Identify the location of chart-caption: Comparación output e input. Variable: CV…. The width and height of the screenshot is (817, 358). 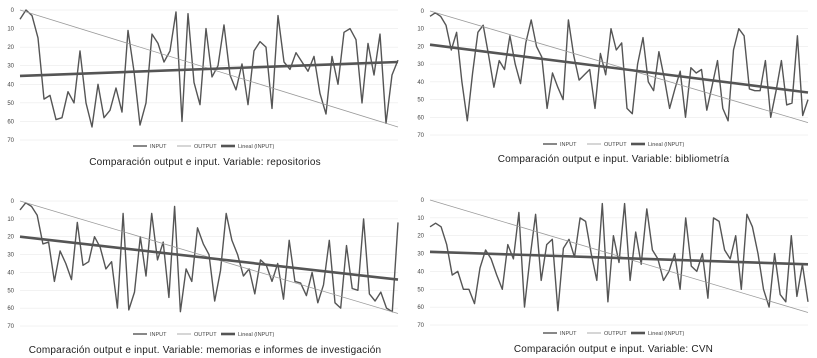
(613, 349).